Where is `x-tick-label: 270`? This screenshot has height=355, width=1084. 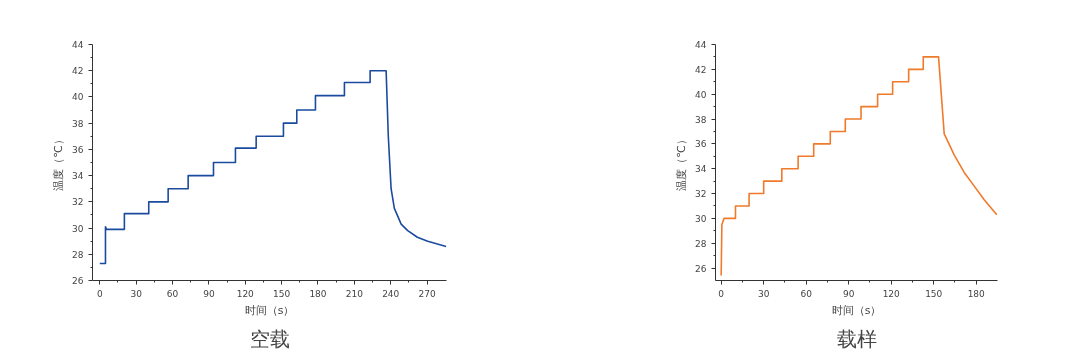
x-tick-label: 270 is located at coordinates (427, 293).